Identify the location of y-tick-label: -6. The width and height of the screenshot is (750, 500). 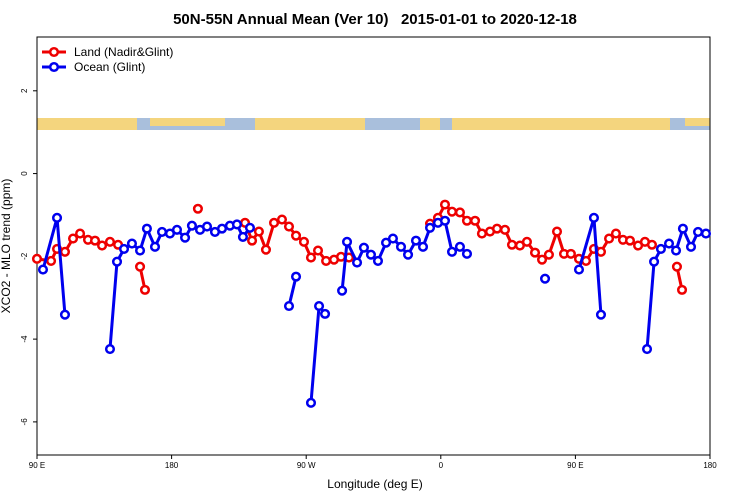
(24, 422).